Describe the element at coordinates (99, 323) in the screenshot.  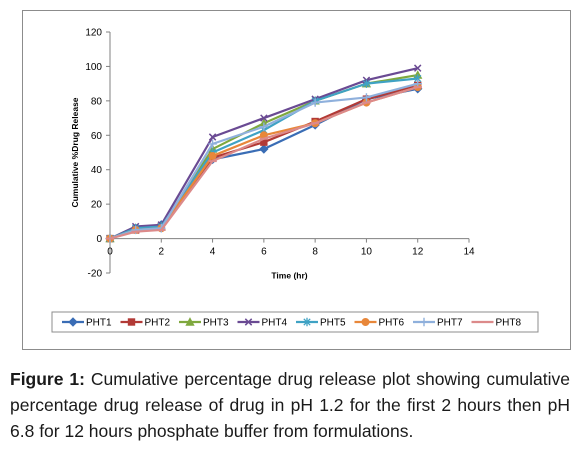
I see `legend-label-pht1: PHT1` at that location.